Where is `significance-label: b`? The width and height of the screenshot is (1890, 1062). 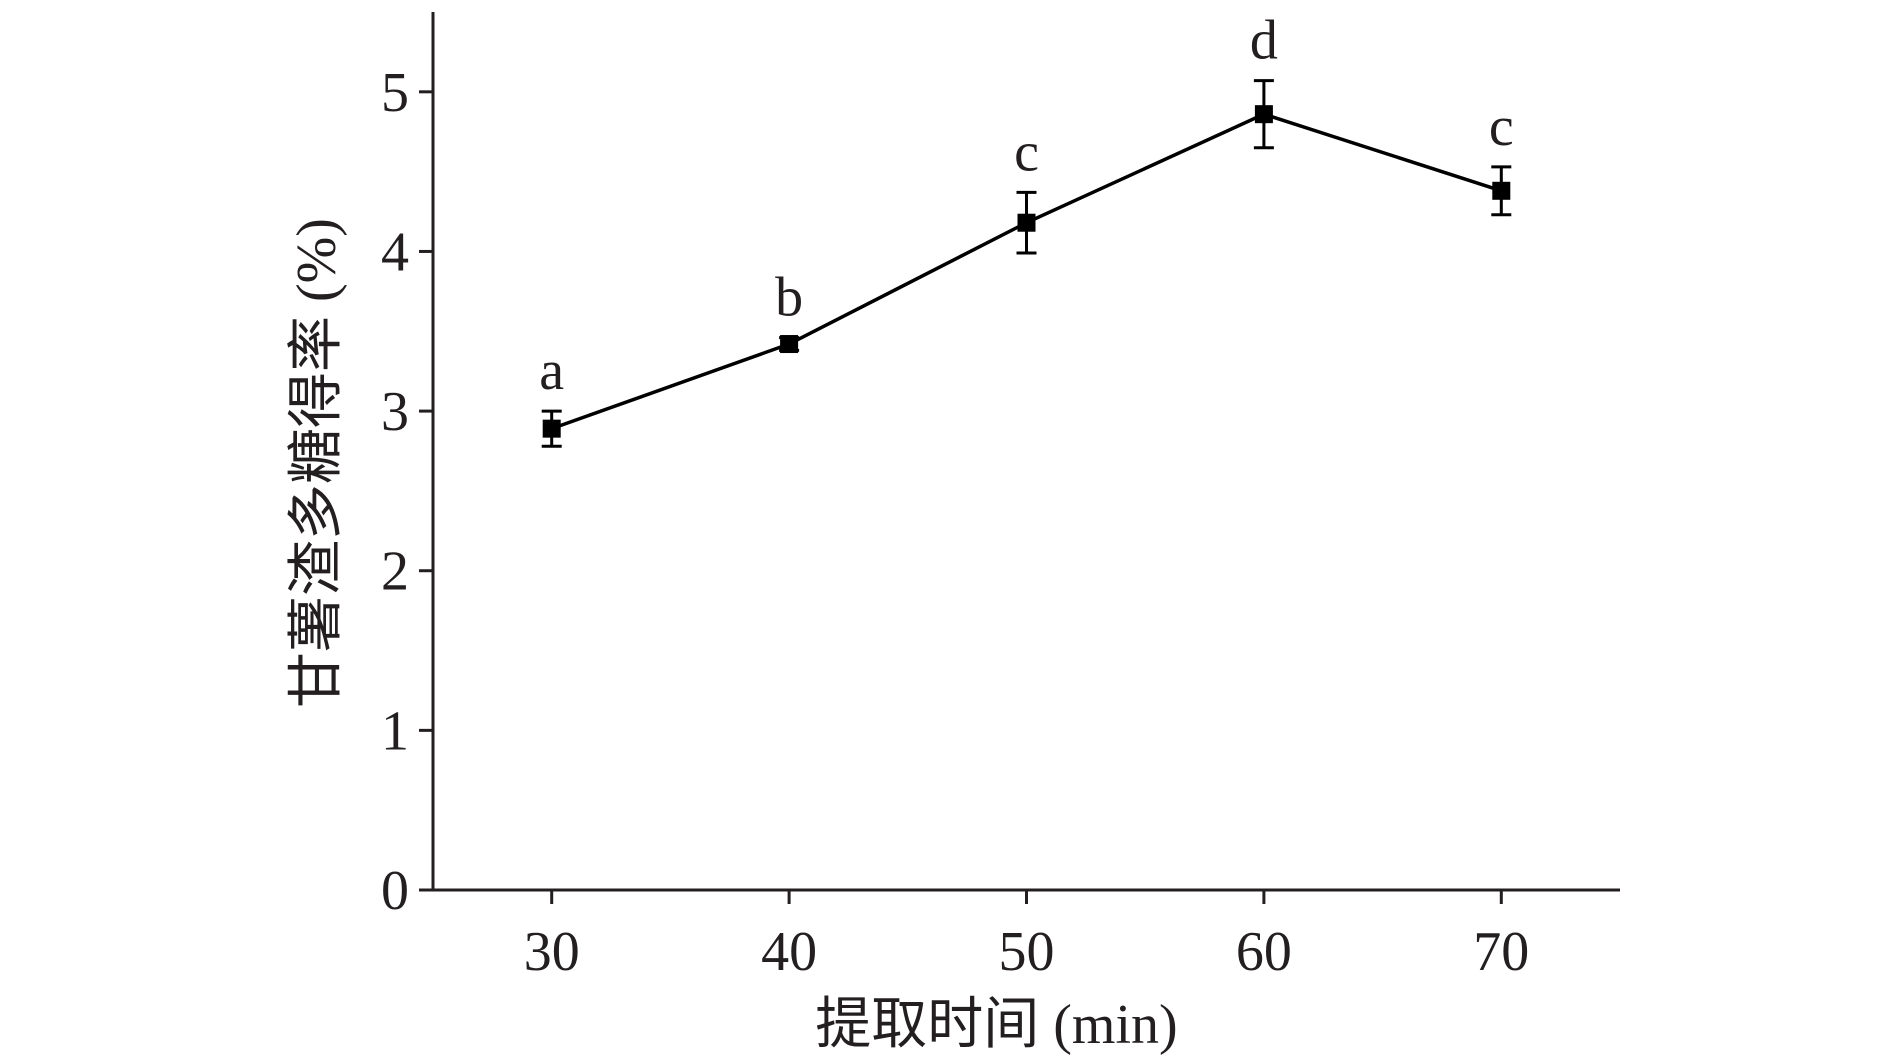 significance-label: b is located at coordinates (789, 298).